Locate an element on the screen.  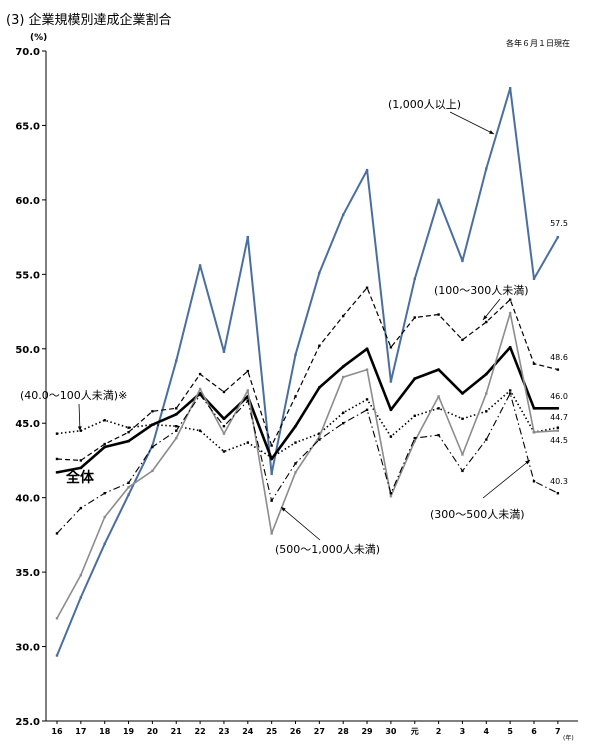
annotation-100-300: (100〜300人未満) is located at coordinates (481, 290).